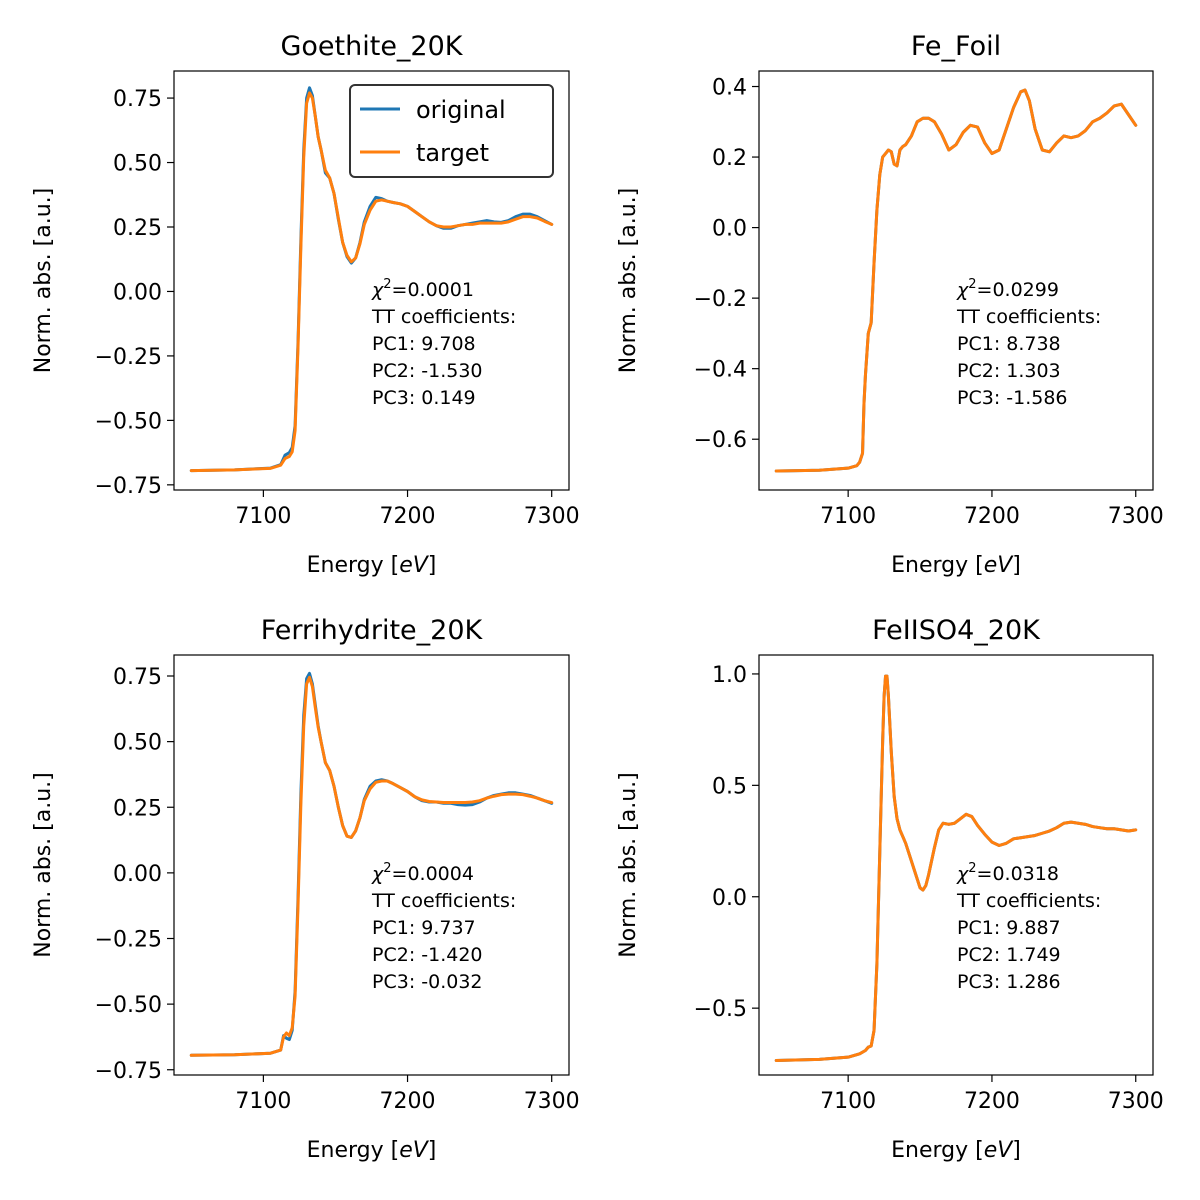 This screenshot has width=1200, height=1200. What do you see at coordinates (1012, 398) in the screenshot?
I see `annotation-line4: PC3: -1.586` at bounding box center [1012, 398].